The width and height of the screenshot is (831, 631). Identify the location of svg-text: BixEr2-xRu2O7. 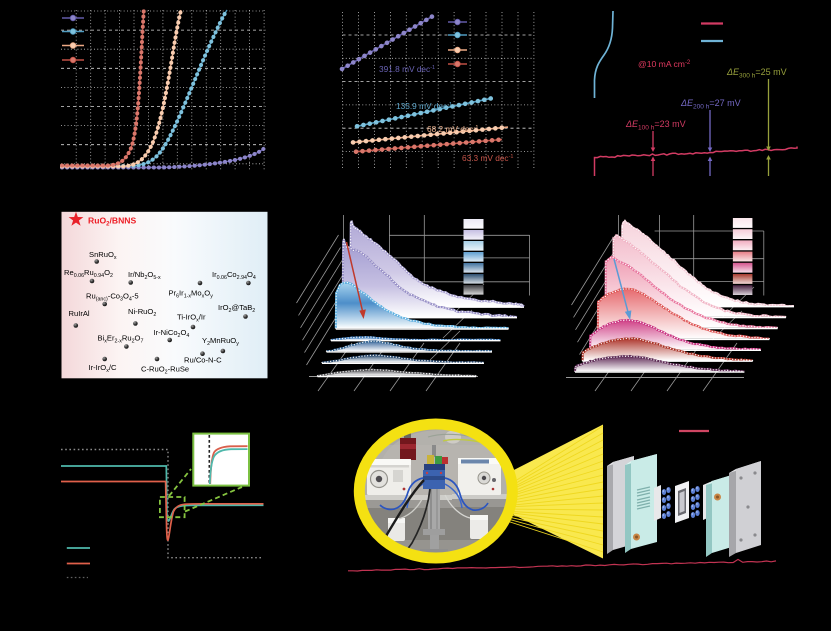
(121, 339).